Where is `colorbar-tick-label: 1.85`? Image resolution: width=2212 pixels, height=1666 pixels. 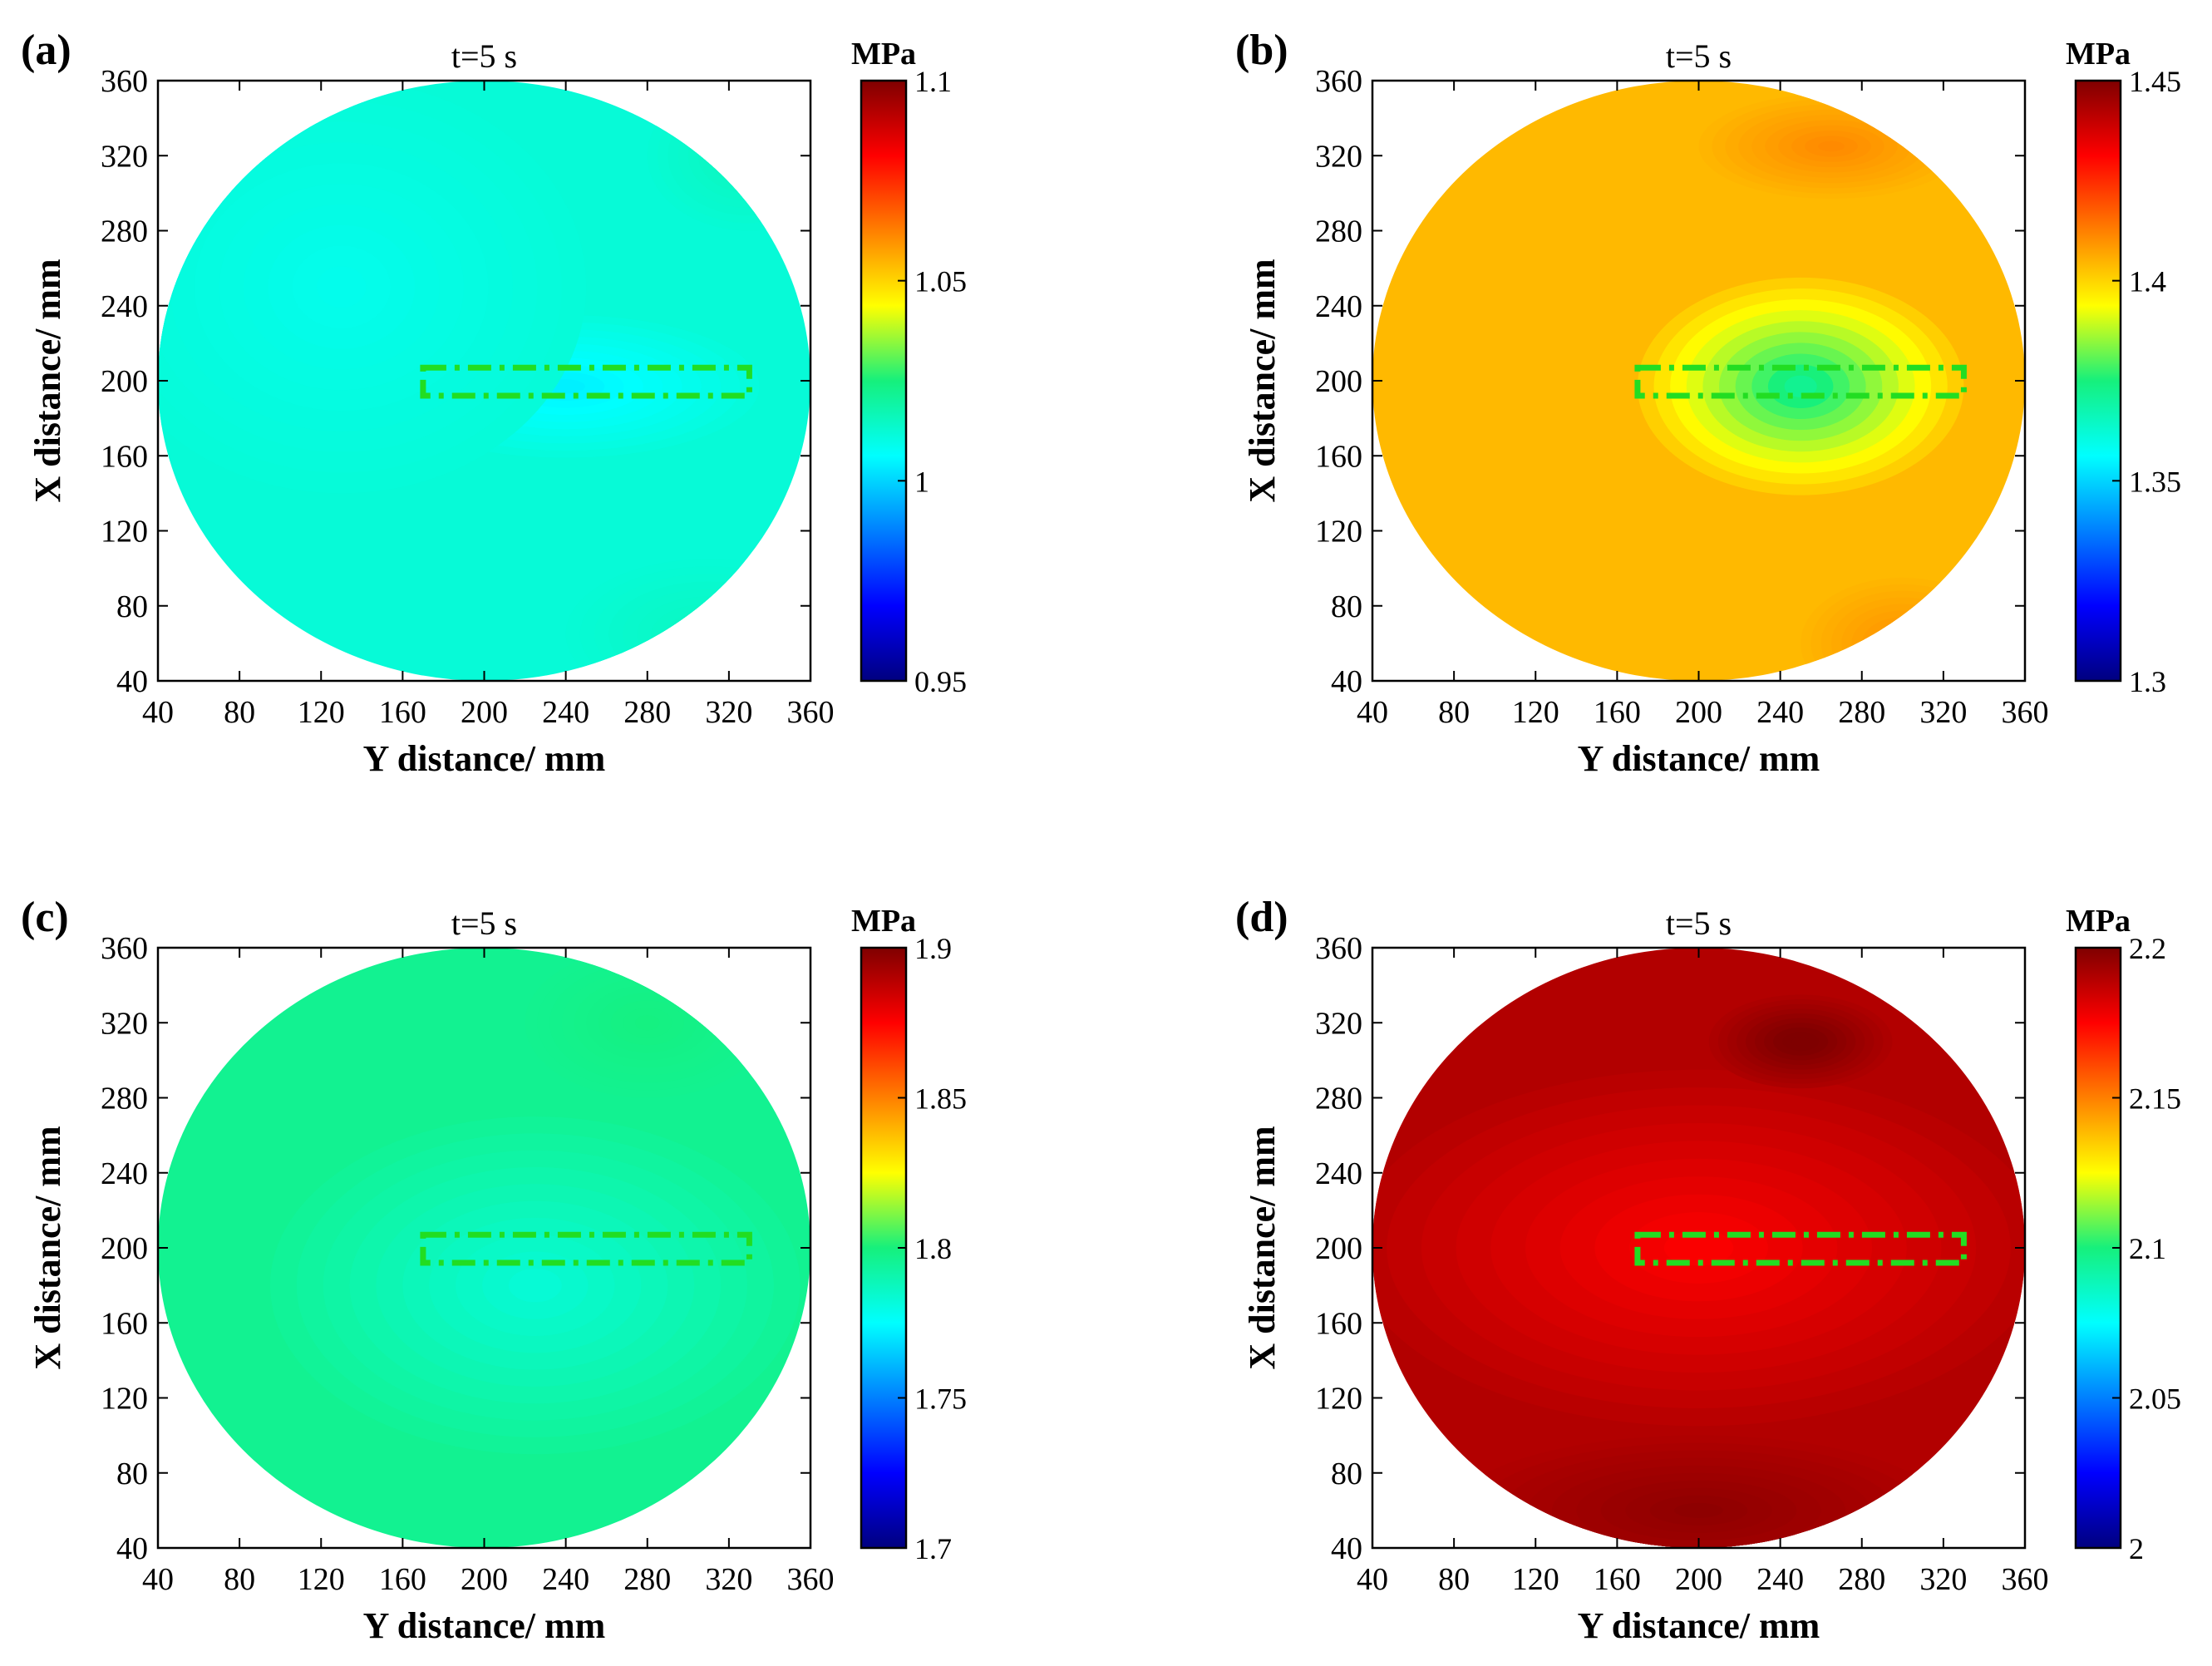
colorbar-tick-label: 1.85 is located at coordinates (940, 1099).